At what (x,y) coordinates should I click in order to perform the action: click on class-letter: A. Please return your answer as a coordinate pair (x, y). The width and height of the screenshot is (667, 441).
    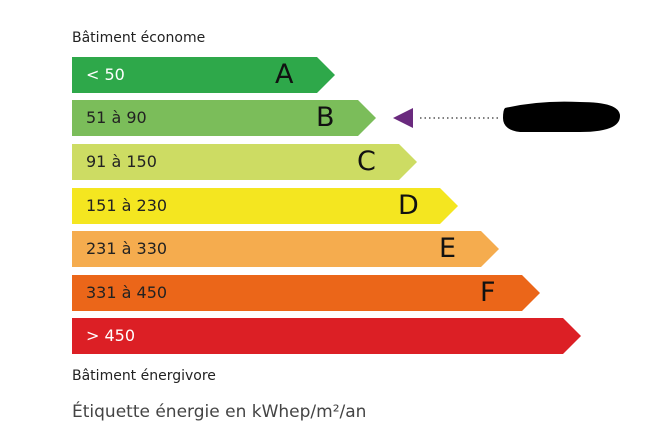
    Looking at the image, I should click on (284, 74).